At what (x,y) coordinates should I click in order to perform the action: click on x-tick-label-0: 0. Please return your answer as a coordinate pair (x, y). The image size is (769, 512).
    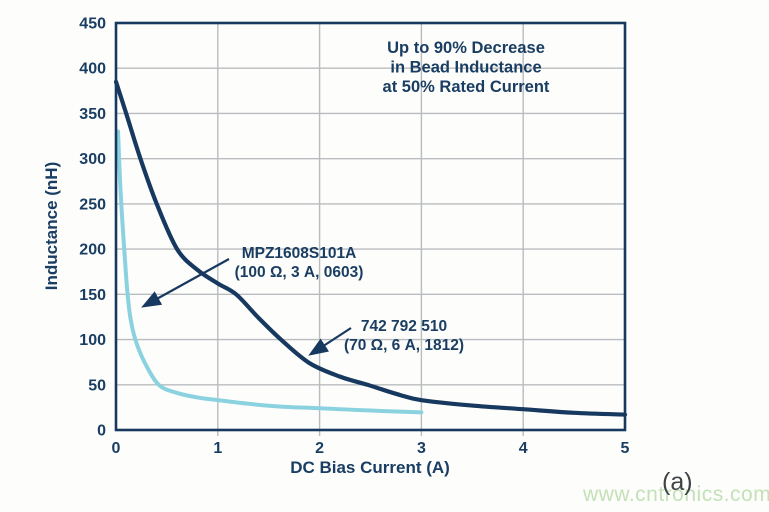
    Looking at the image, I should click on (116, 448).